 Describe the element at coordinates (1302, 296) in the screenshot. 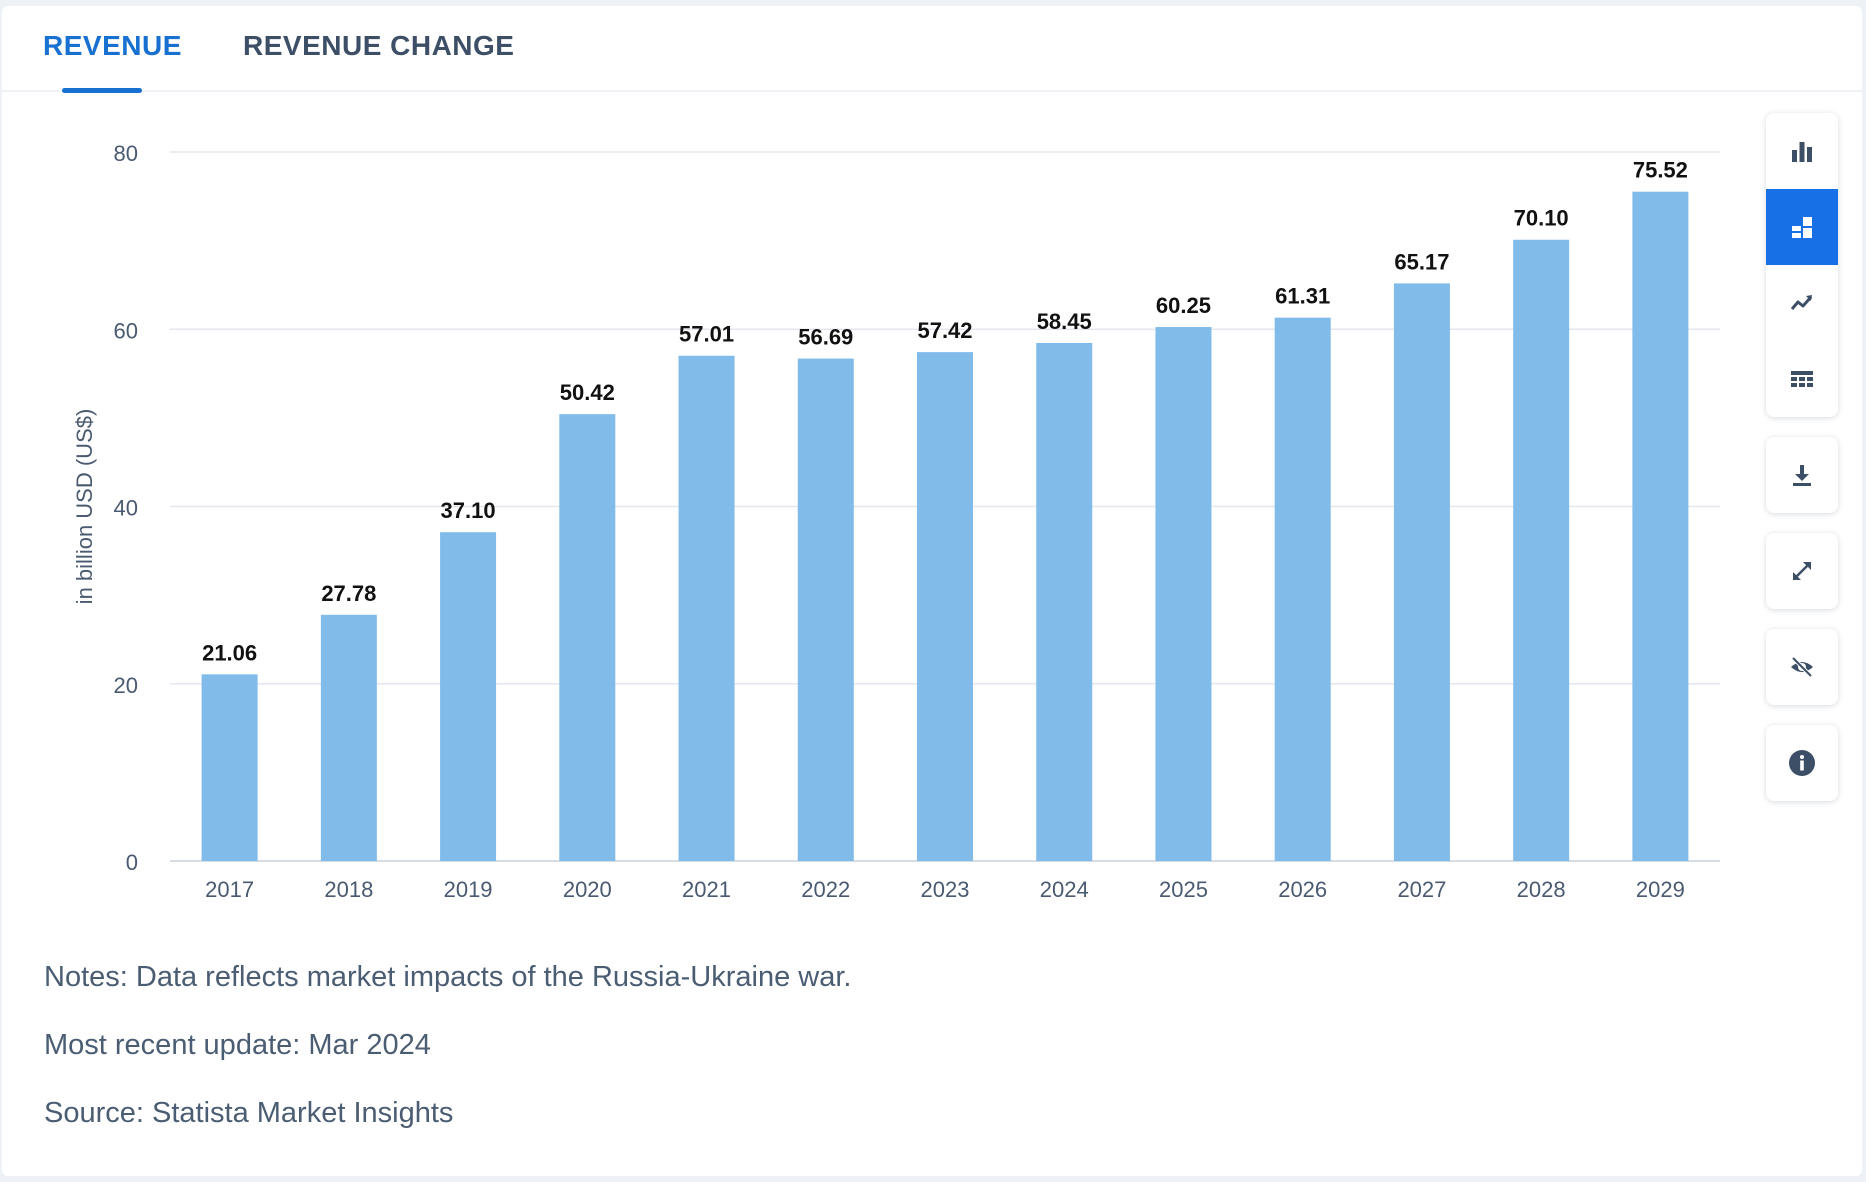

I see `data-label: 61.31` at that location.